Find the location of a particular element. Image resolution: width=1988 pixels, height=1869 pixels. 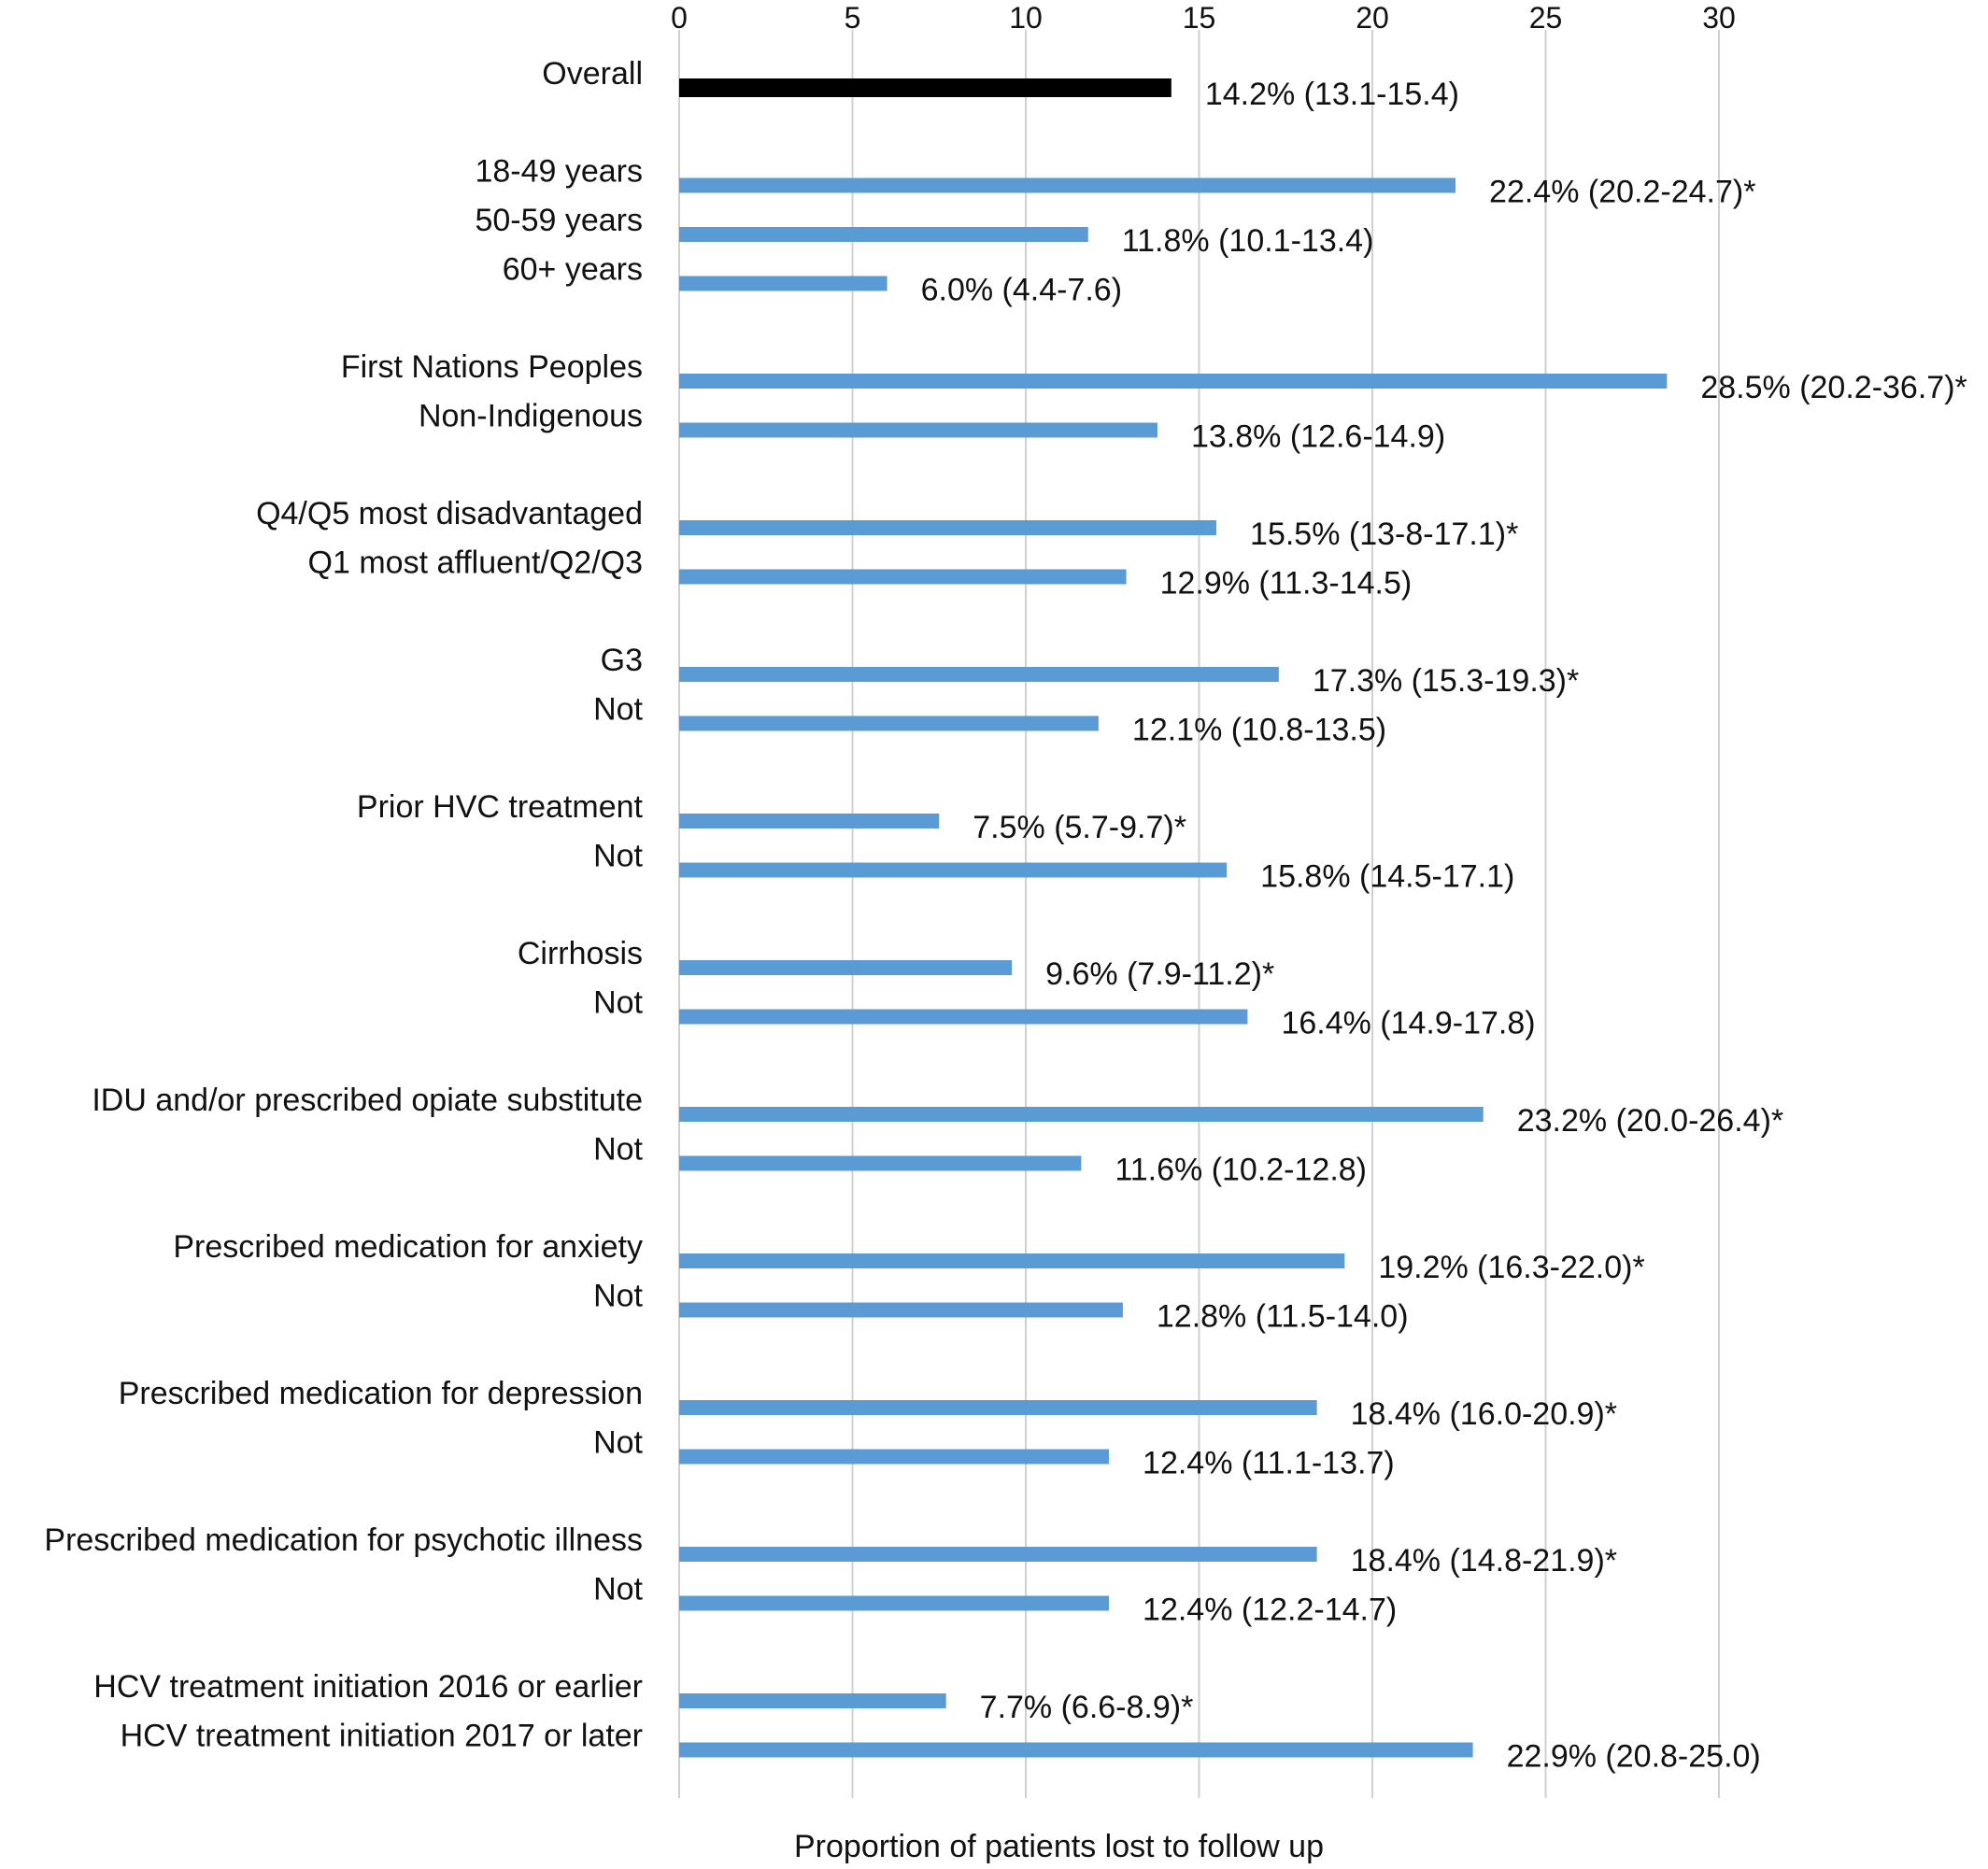

x-tick-label: 30 is located at coordinates (1719, 18).